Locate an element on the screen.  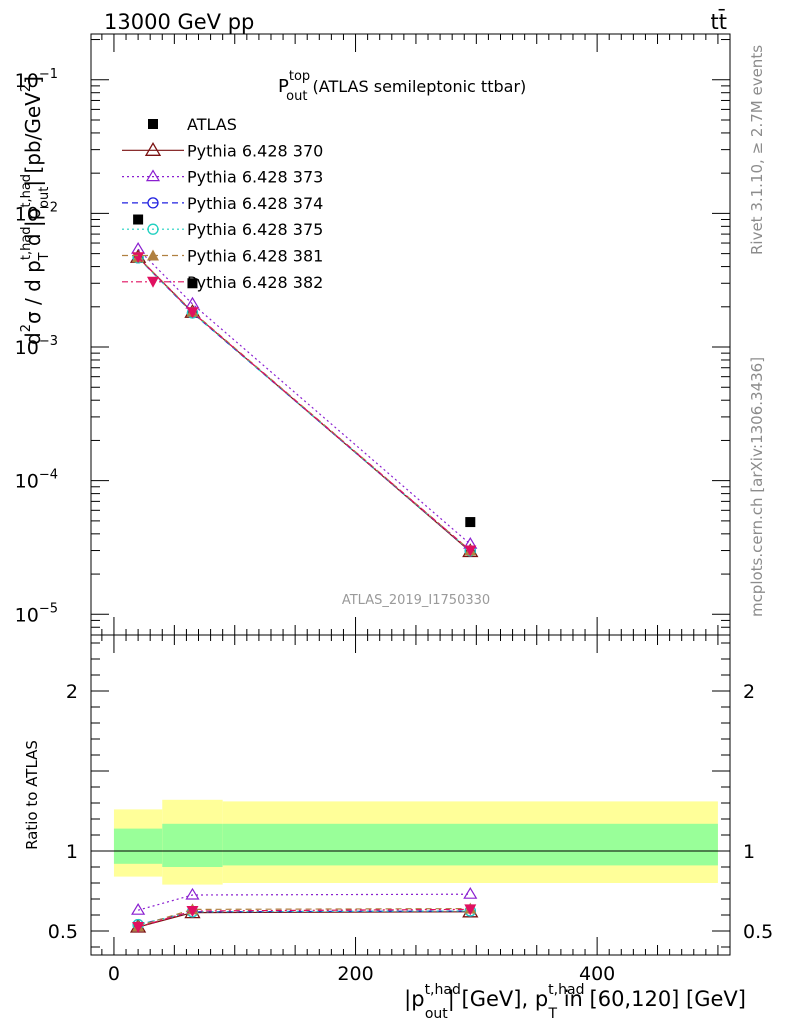
main-y-tick-label-4: 10⁻¹ is located at coordinates (36, 79).